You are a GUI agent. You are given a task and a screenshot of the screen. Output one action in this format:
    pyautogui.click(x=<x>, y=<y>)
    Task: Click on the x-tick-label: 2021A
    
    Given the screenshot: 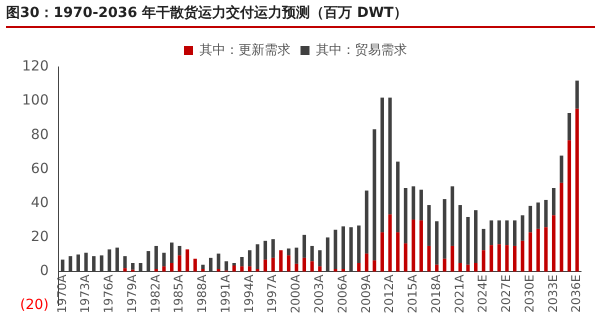 What is the action you would take?
    pyautogui.click(x=459, y=294)
    